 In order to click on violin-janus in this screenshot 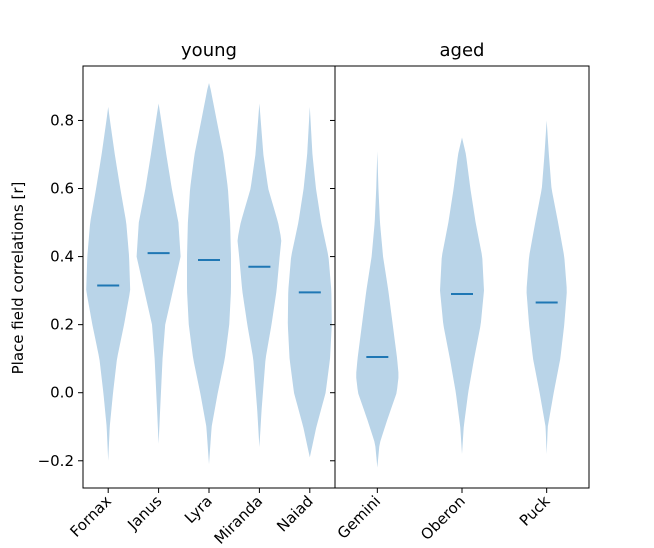, I will do `click(158, 273)`.